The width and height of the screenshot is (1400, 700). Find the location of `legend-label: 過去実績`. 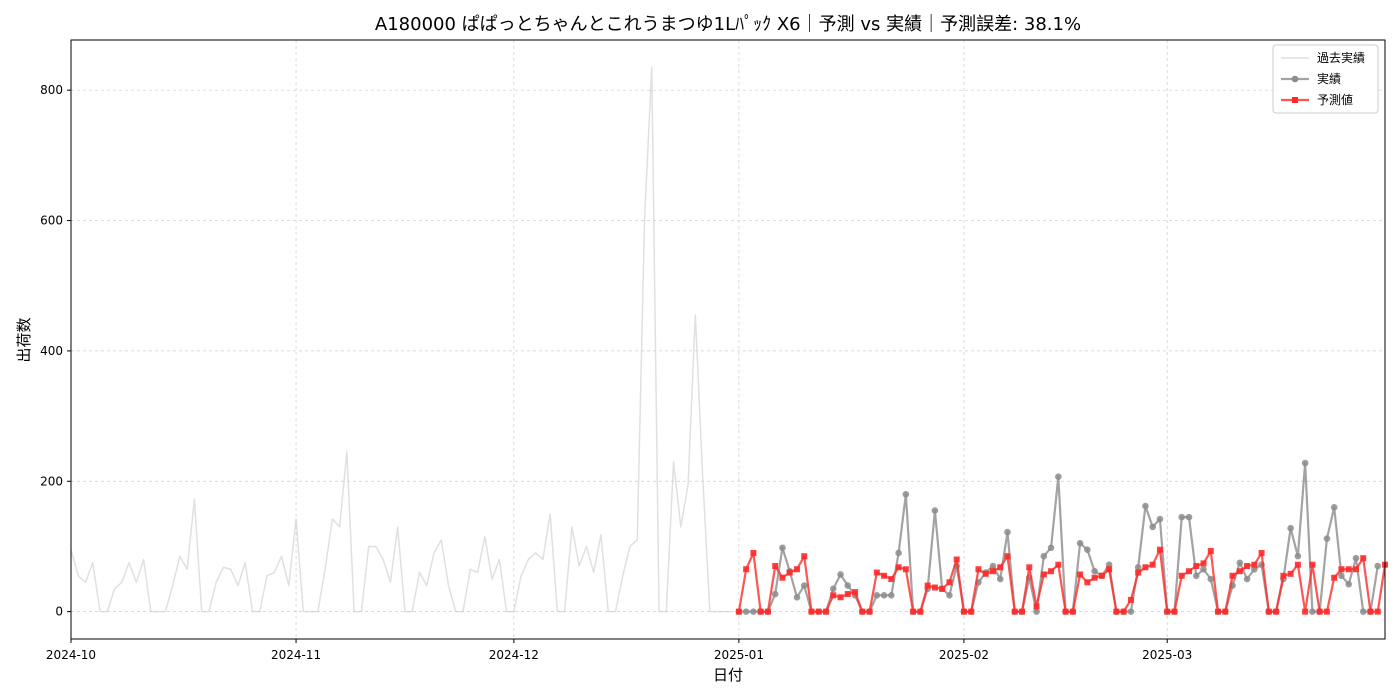

legend-label: 過去実績 is located at coordinates (1341, 57).